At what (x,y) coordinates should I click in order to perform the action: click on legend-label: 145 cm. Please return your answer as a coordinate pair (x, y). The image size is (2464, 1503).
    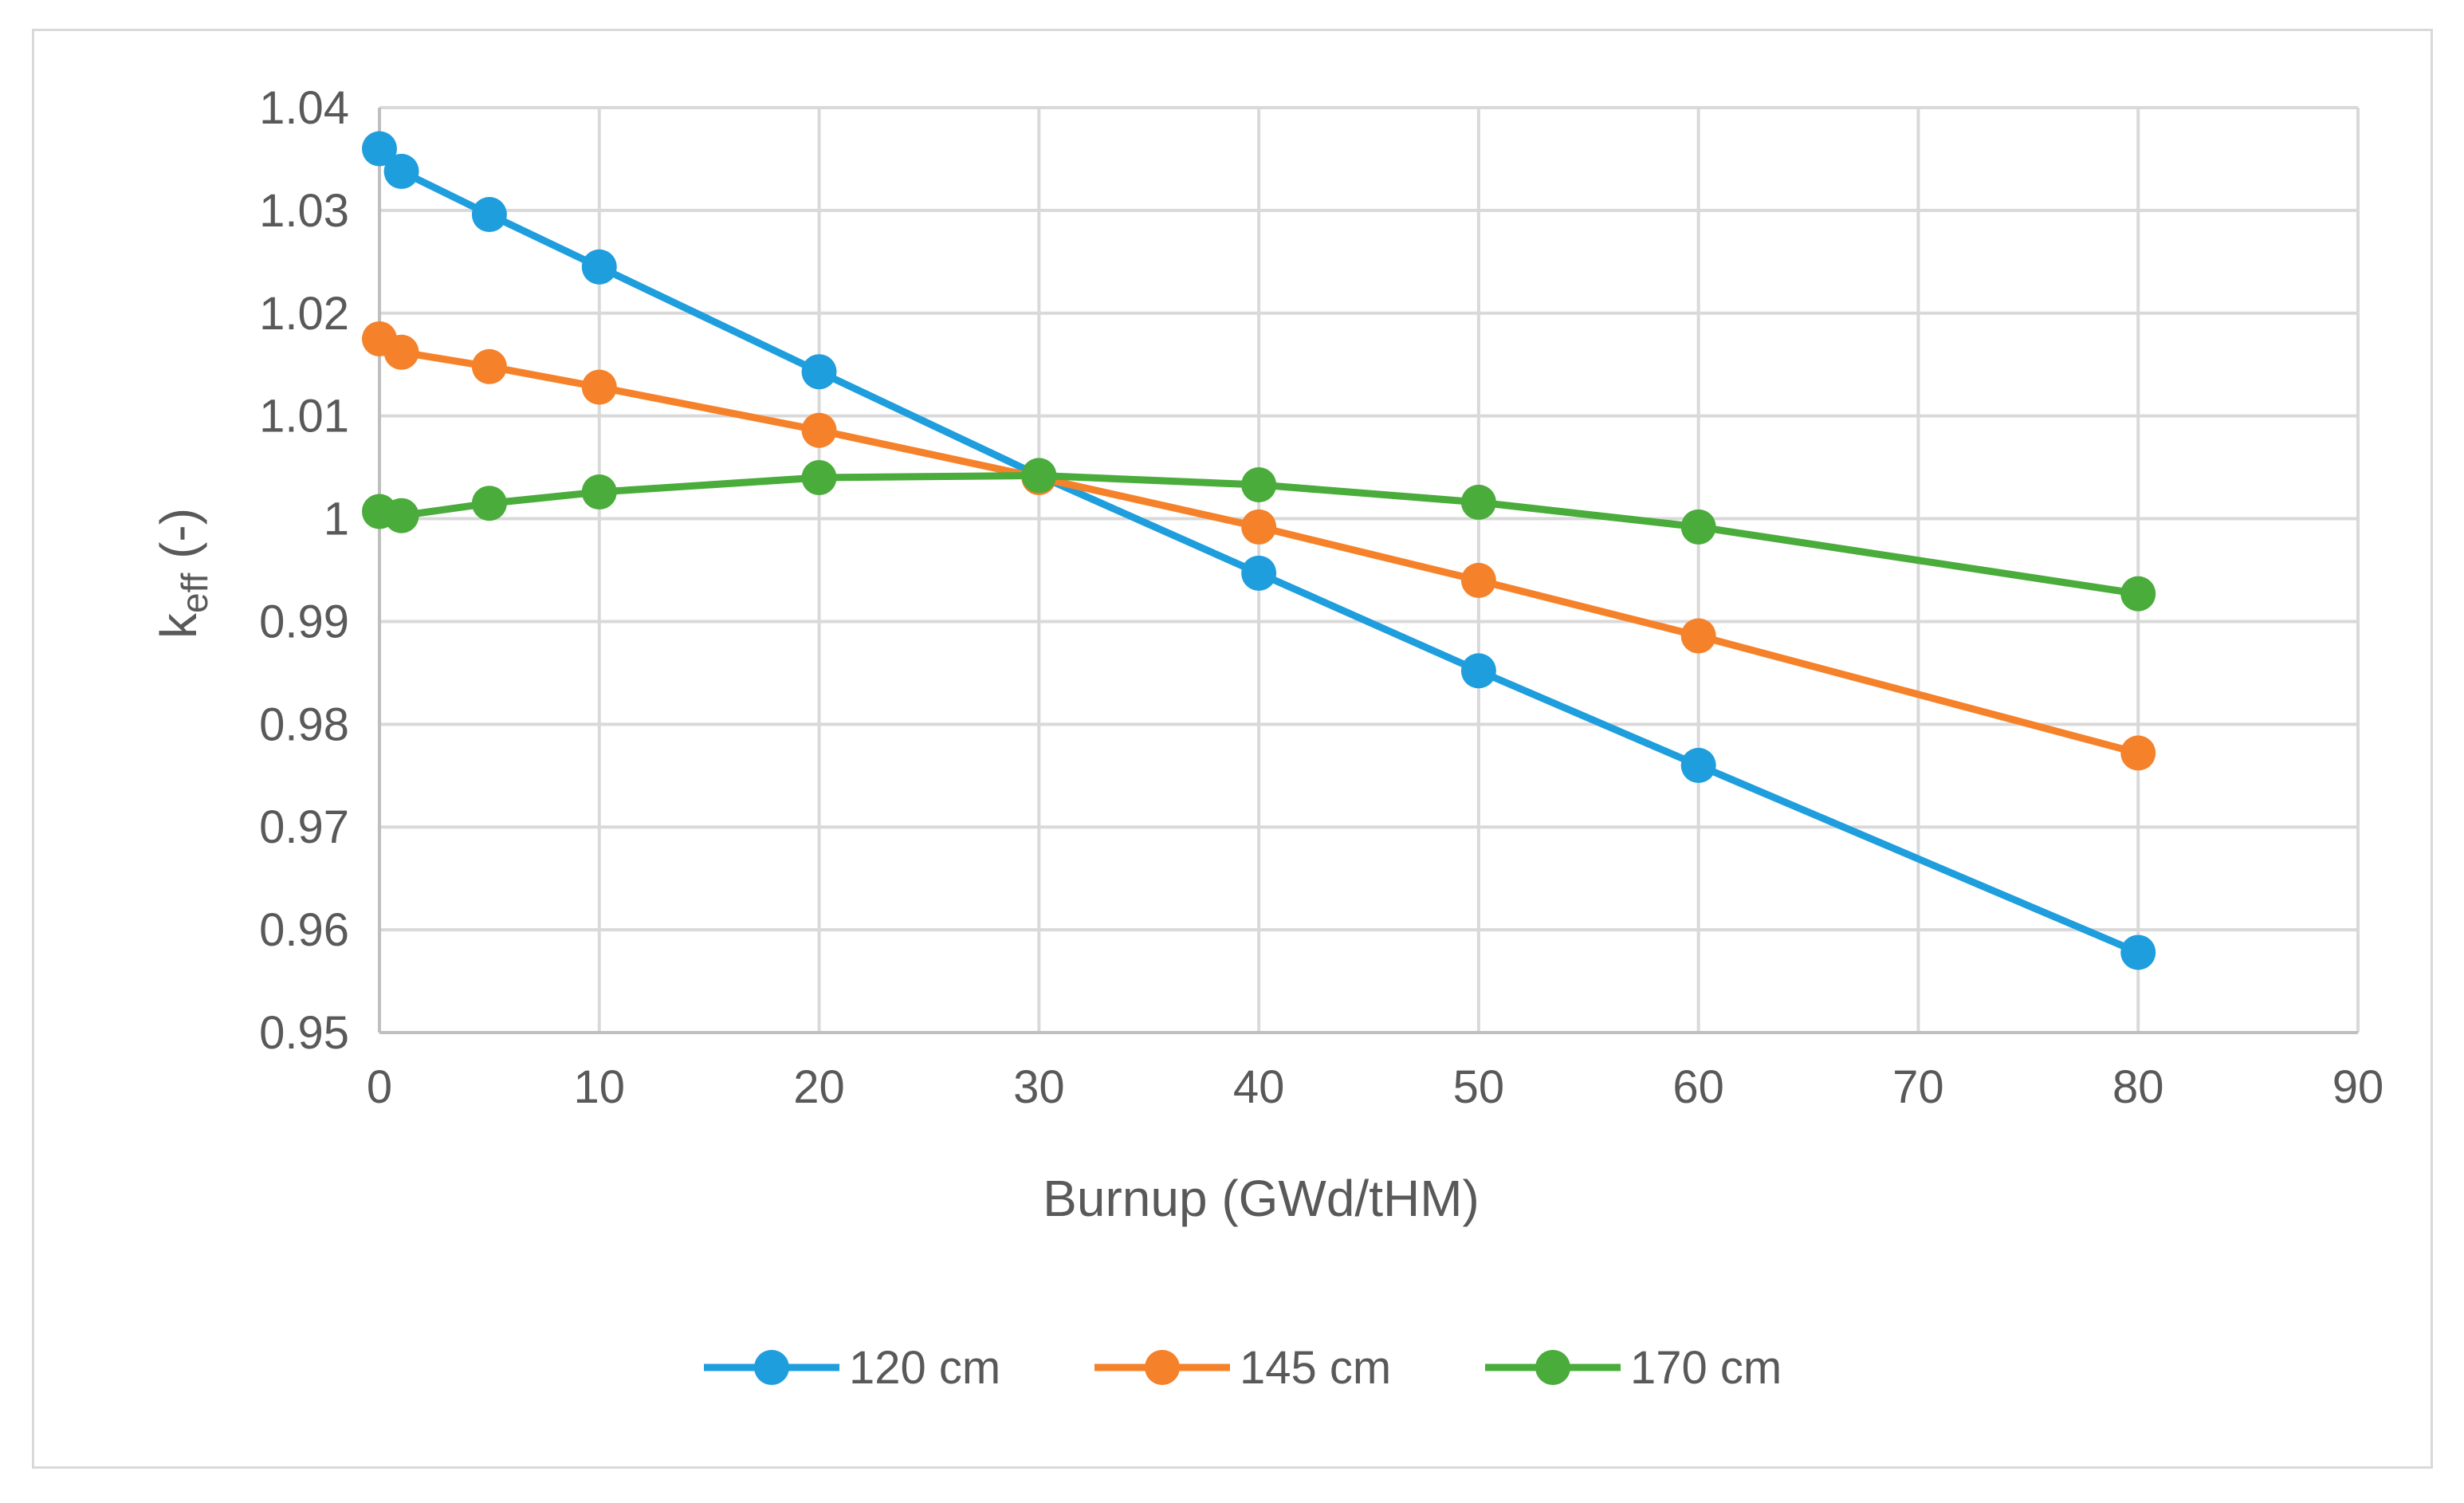
    Looking at the image, I should click on (1315, 1368).